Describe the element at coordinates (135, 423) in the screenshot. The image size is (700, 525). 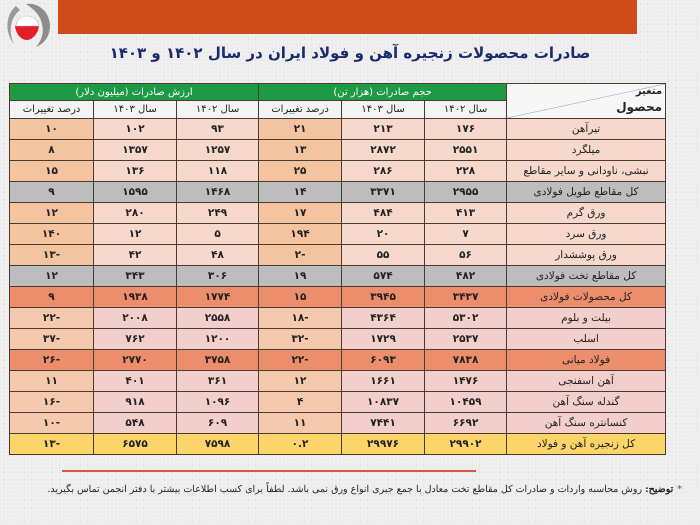
I see `value-1403-cell: ۵۴۸` at that location.